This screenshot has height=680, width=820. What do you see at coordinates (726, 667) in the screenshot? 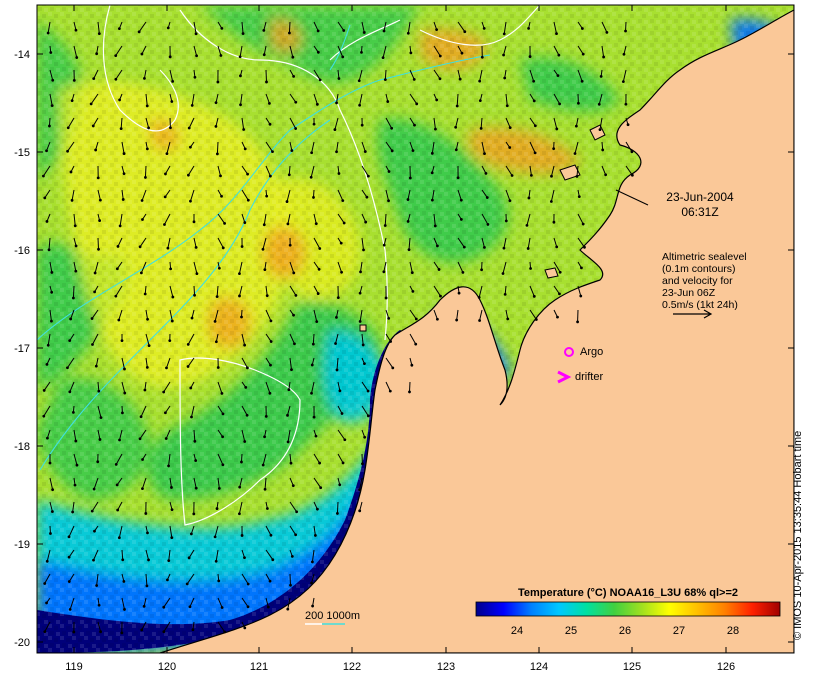
I see `x-tick-label: 126` at bounding box center [726, 667].